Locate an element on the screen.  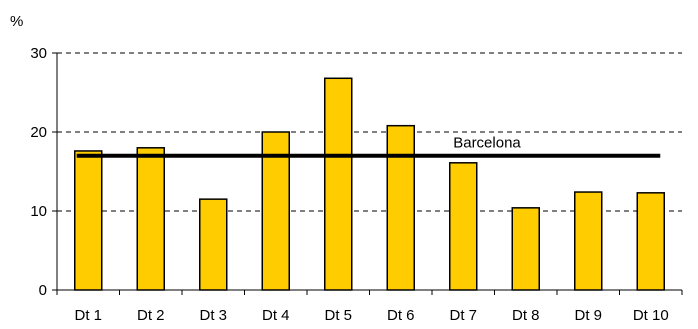
reference-line-group: Barcelona is located at coordinates (368, 146).